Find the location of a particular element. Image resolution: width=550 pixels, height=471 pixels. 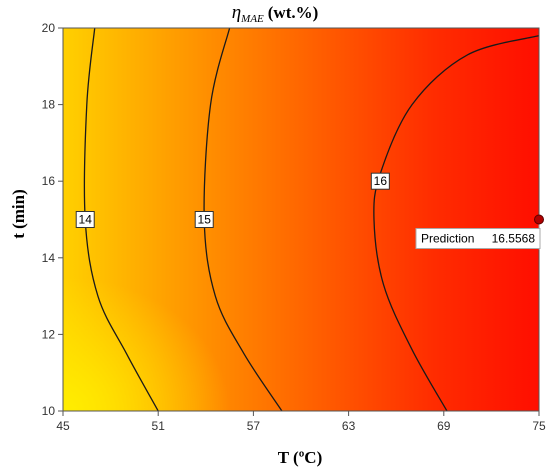

y-tick-label: 18 is located at coordinates (49, 105).